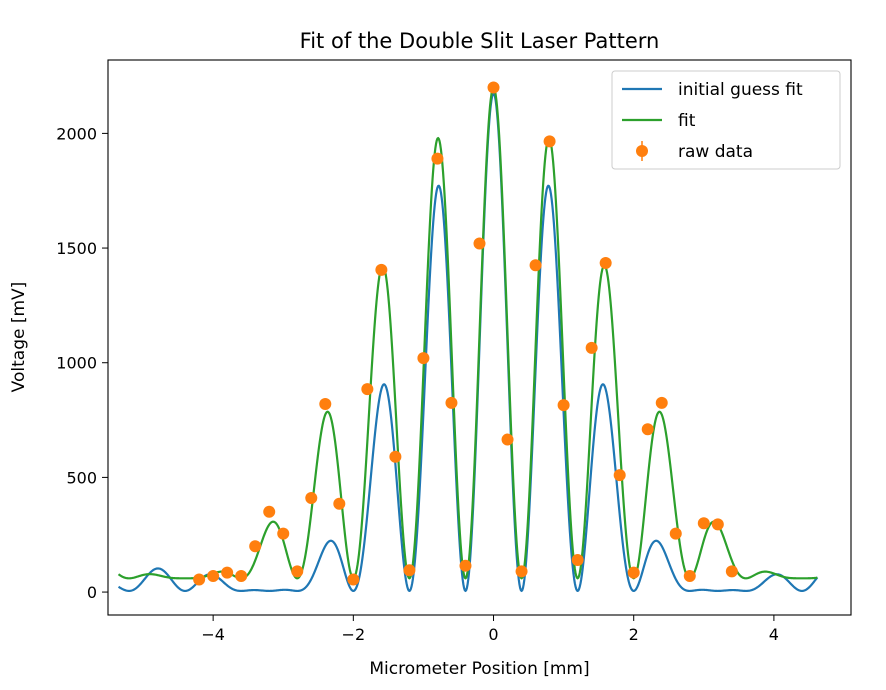 This screenshot has width=886, height=690. Describe the element at coordinates (92, 592) in the screenshot. I see `y-tick-label: 0` at that location.